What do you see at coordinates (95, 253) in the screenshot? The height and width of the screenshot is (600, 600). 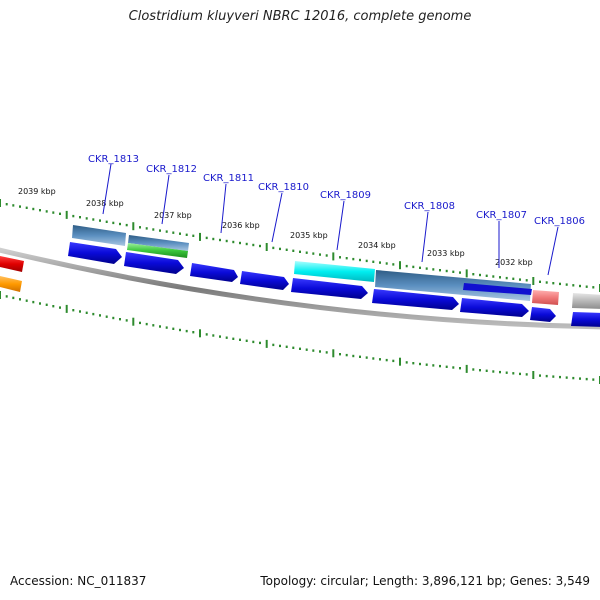 I see `cds-arrow-ckr1813` at bounding box center [95, 253].